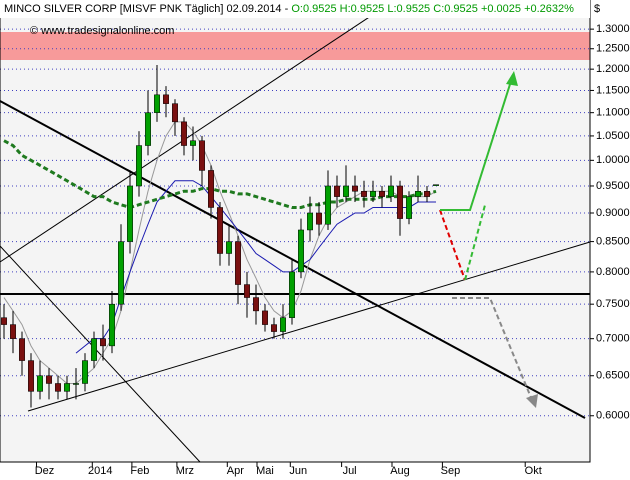 The image size is (630, 480). What do you see at coordinates (613, 213) in the screenshot?
I see `y-tick-label: 0.9000` at bounding box center [613, 213].